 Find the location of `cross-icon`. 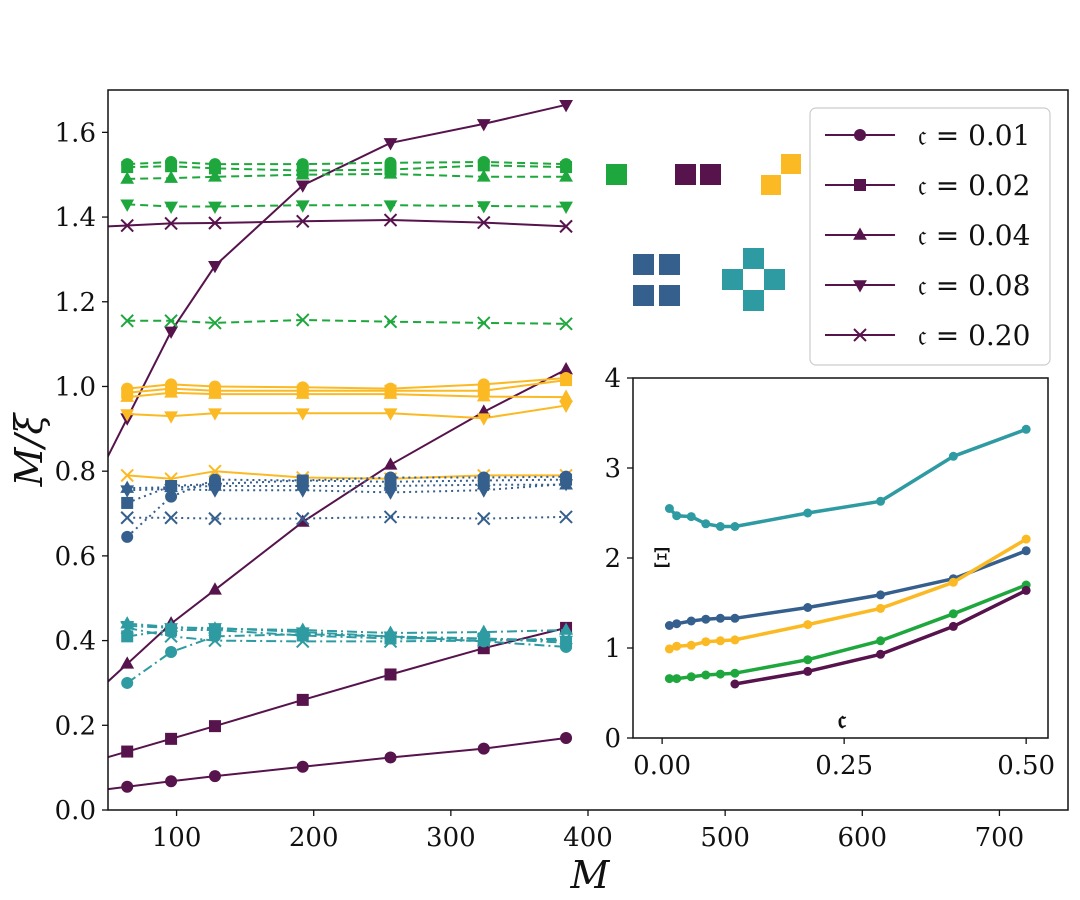

cross-icon is located at coordinates (753, 300).